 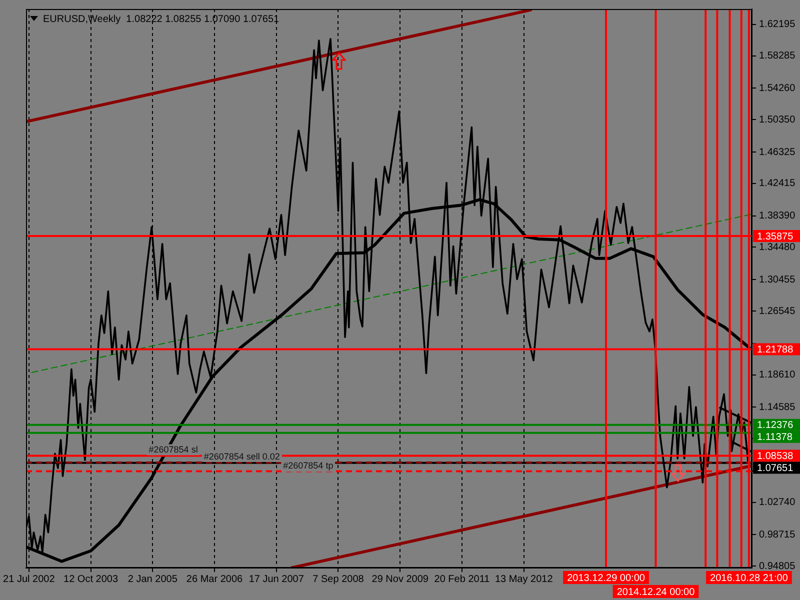 What do you see at coordinates (153, 579) in the screenshot?
I see `x-tick-label: 2 Jan 2005` at bounding box center [153, 579].